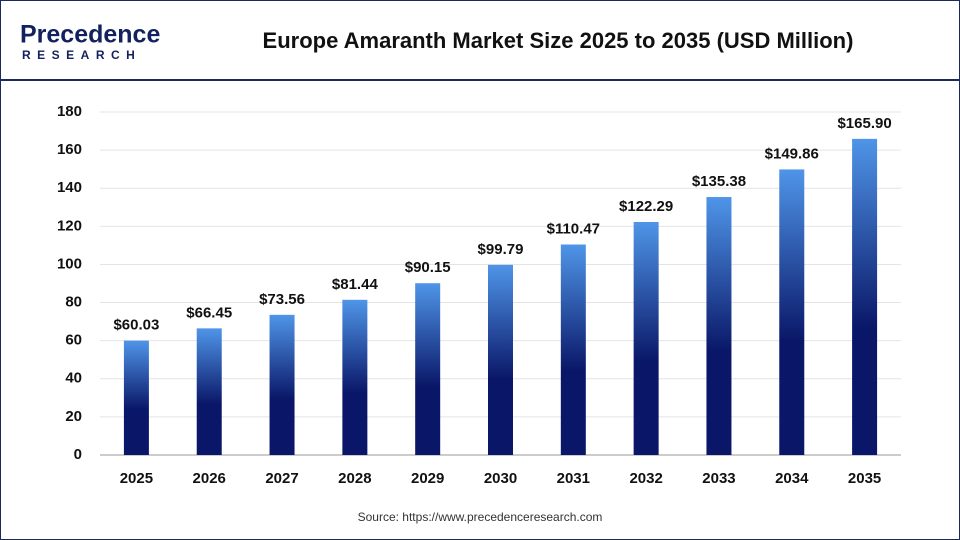 The width and height of the screenshot is (960, 540). Describe the element at coordinates (73, 416) in the screenshot. I see `y-tick-label: 20` at that location.